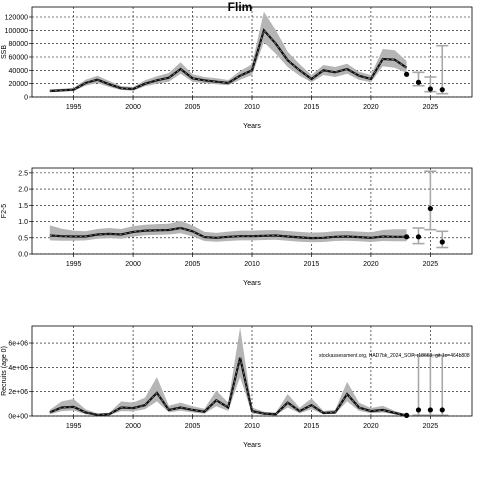 This screenshot has height=480, width=480. Describe the element at coordinates (16, 18) in the screenshot. I see `y-tick-label: 120000` at that location.